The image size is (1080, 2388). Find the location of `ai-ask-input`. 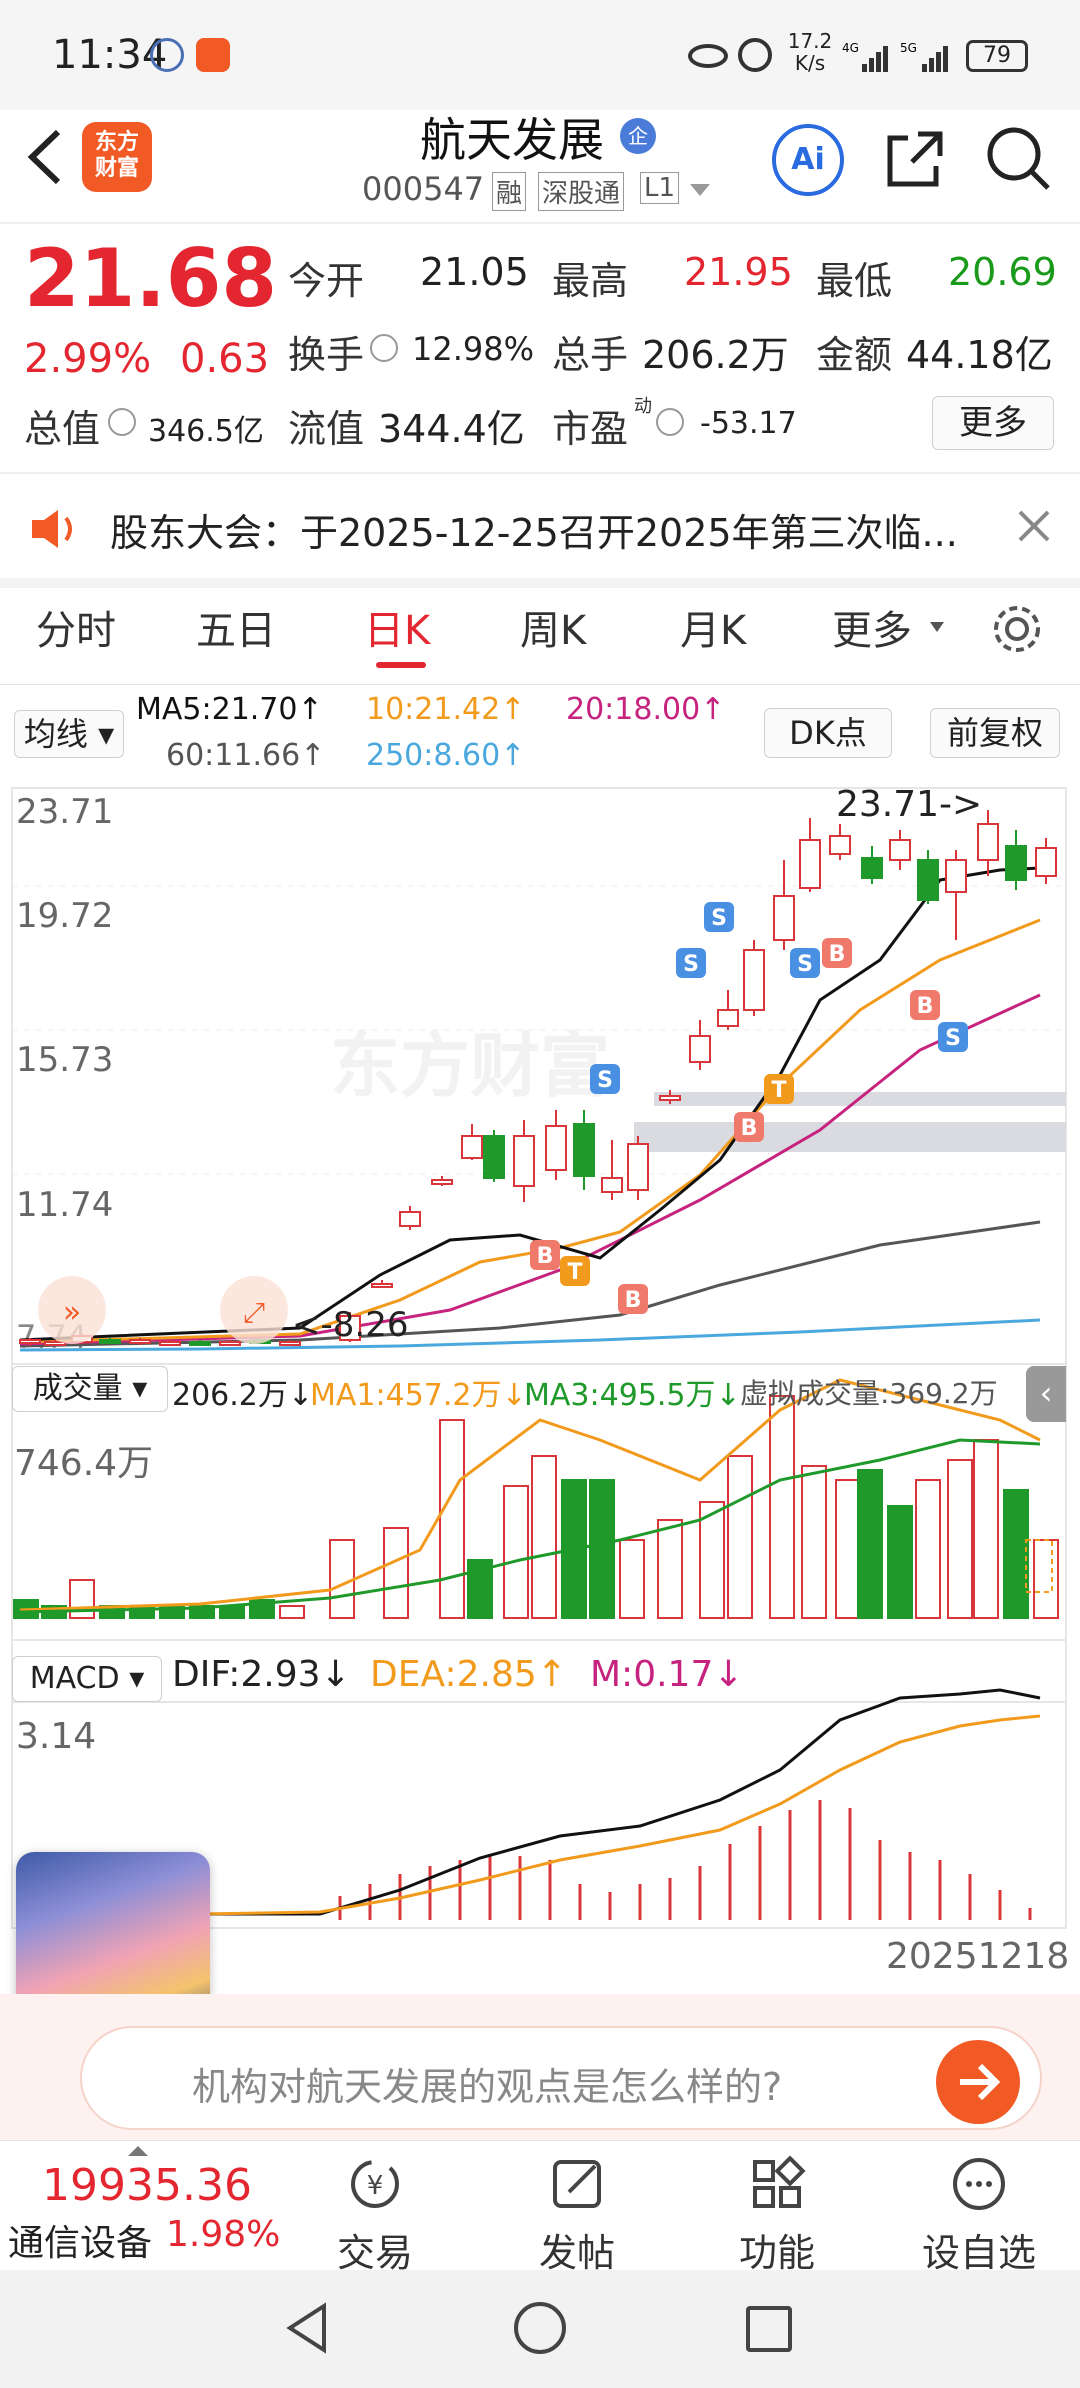

ai-ask-input is located at coordinates (561, 2078).